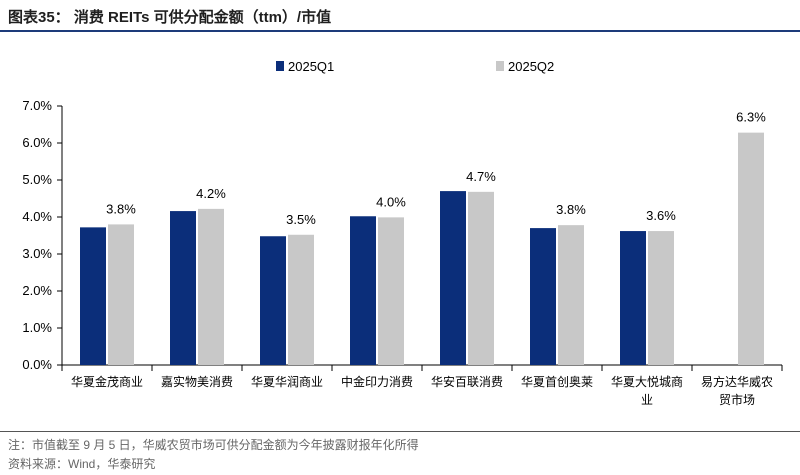 The height and width of the screenshot is (475, 800). Describe the element at coordinates (400, 31) in the screenshot. I see `title-rule` at that location.